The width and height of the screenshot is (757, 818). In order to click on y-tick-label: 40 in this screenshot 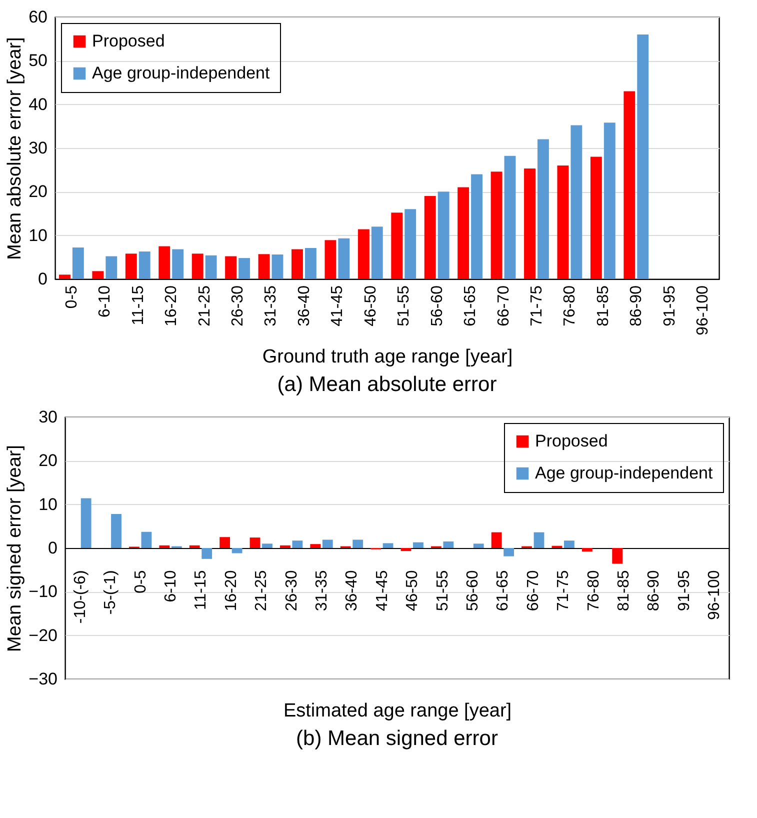, I will do `click(38, 104)`.